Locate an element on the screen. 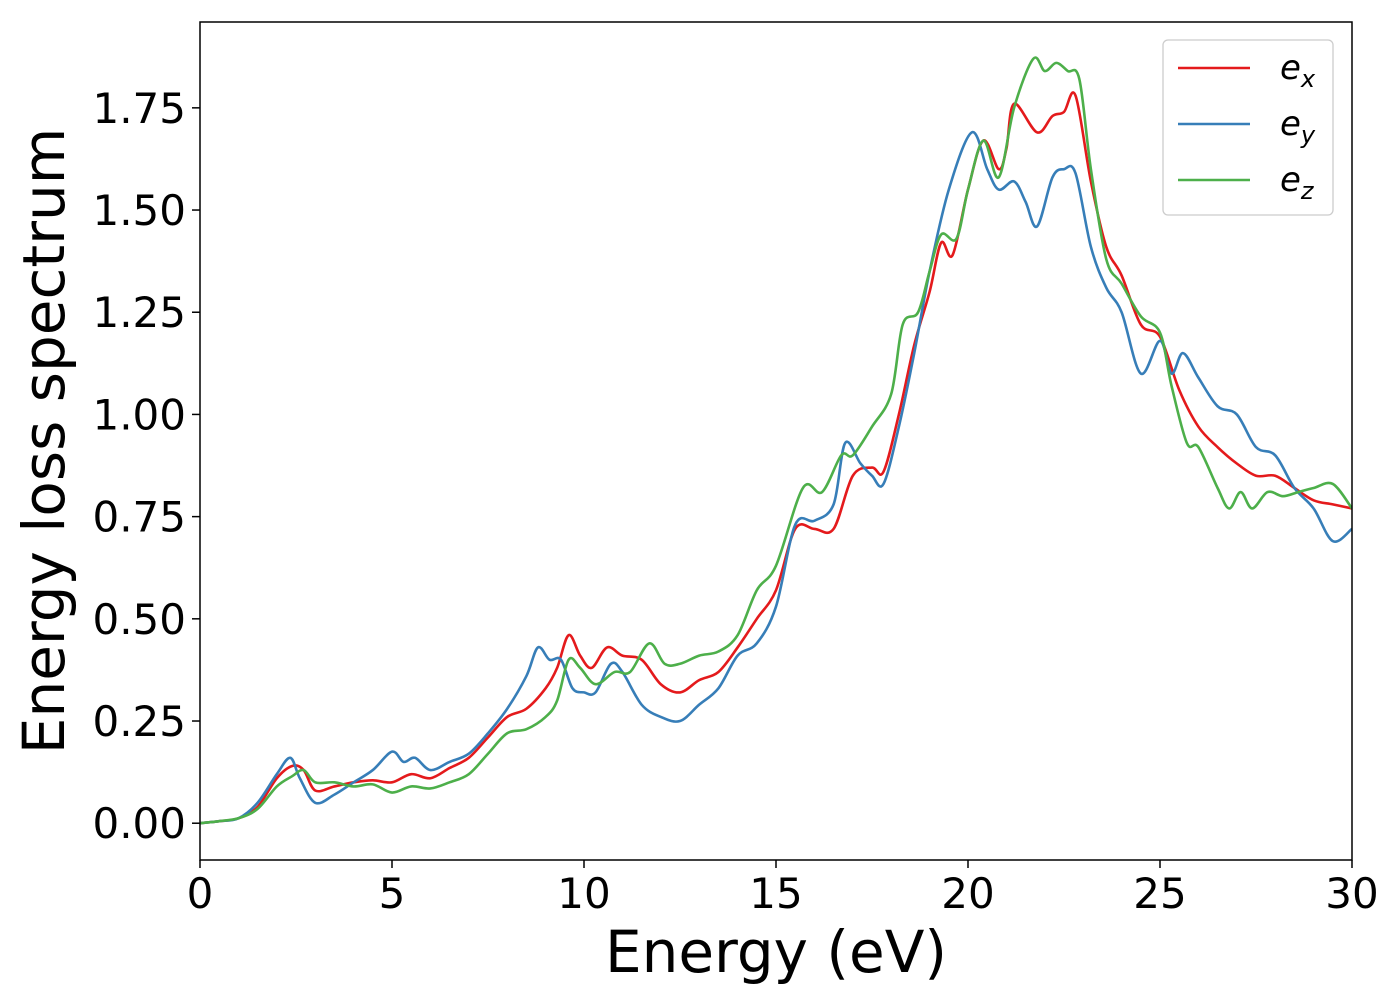  y-tick-label: 1.75 is located at coordinates (139, 108).